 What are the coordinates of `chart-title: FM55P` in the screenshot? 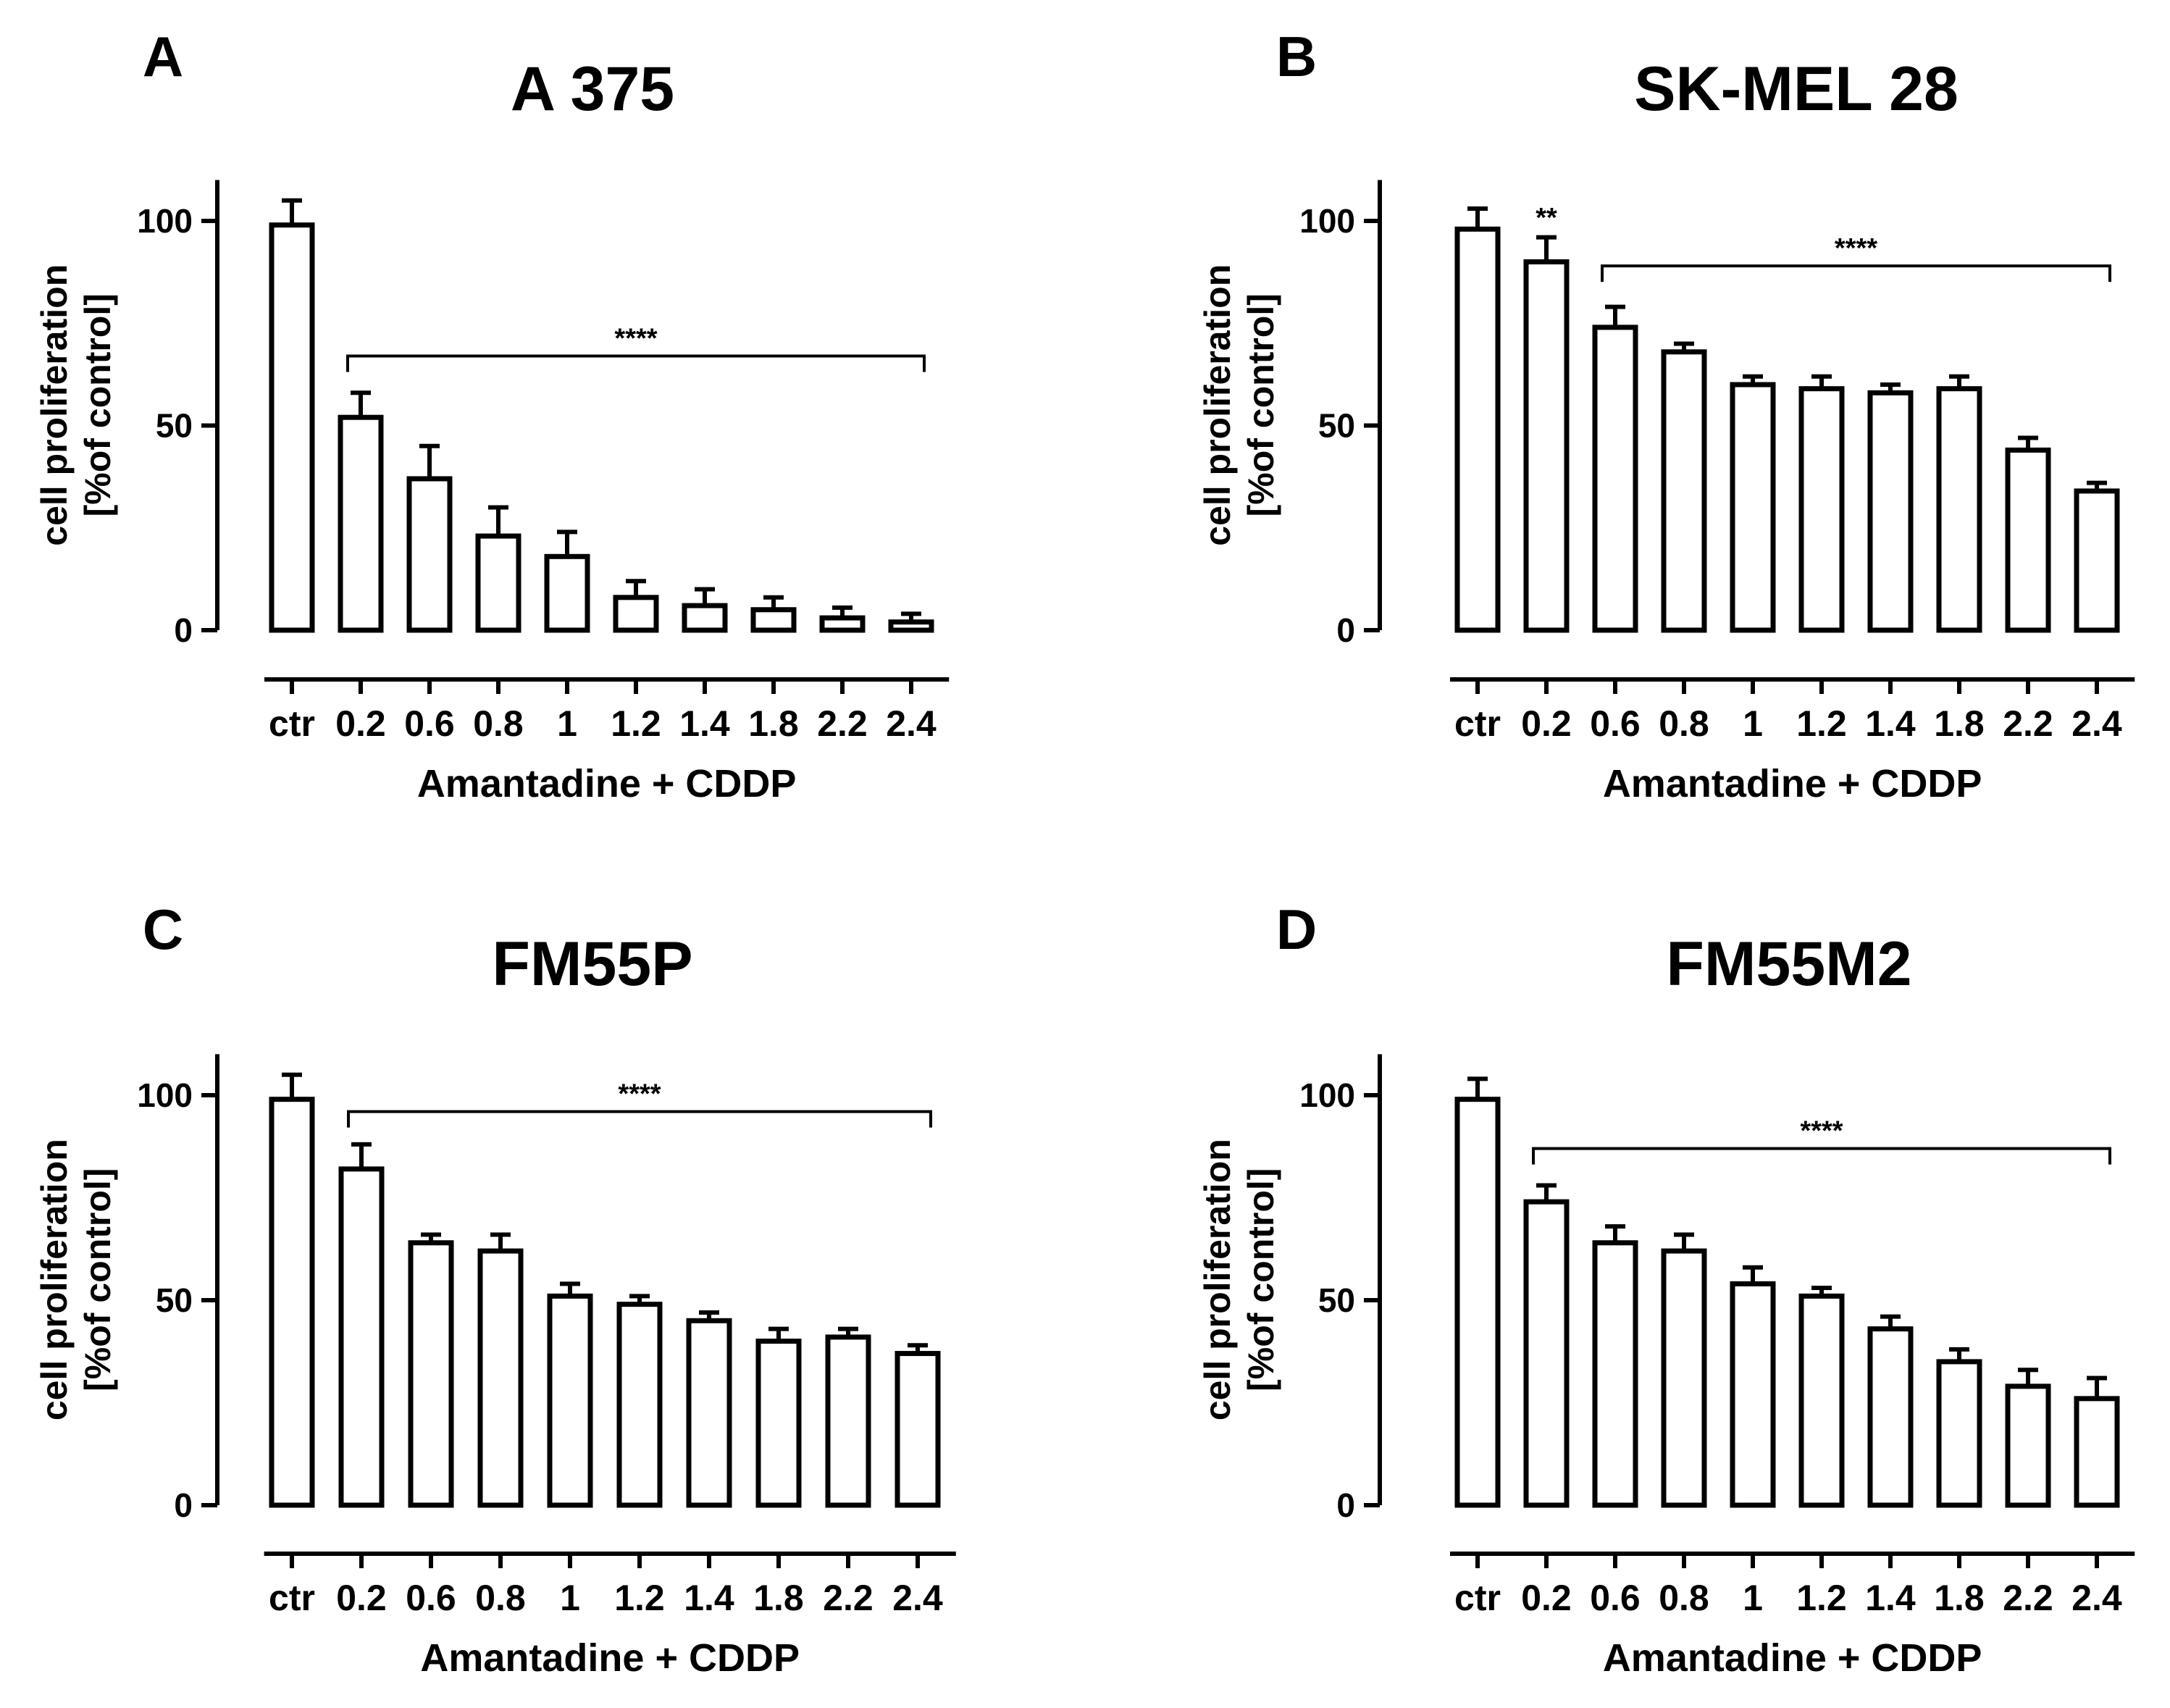 It's located at (592, 964).